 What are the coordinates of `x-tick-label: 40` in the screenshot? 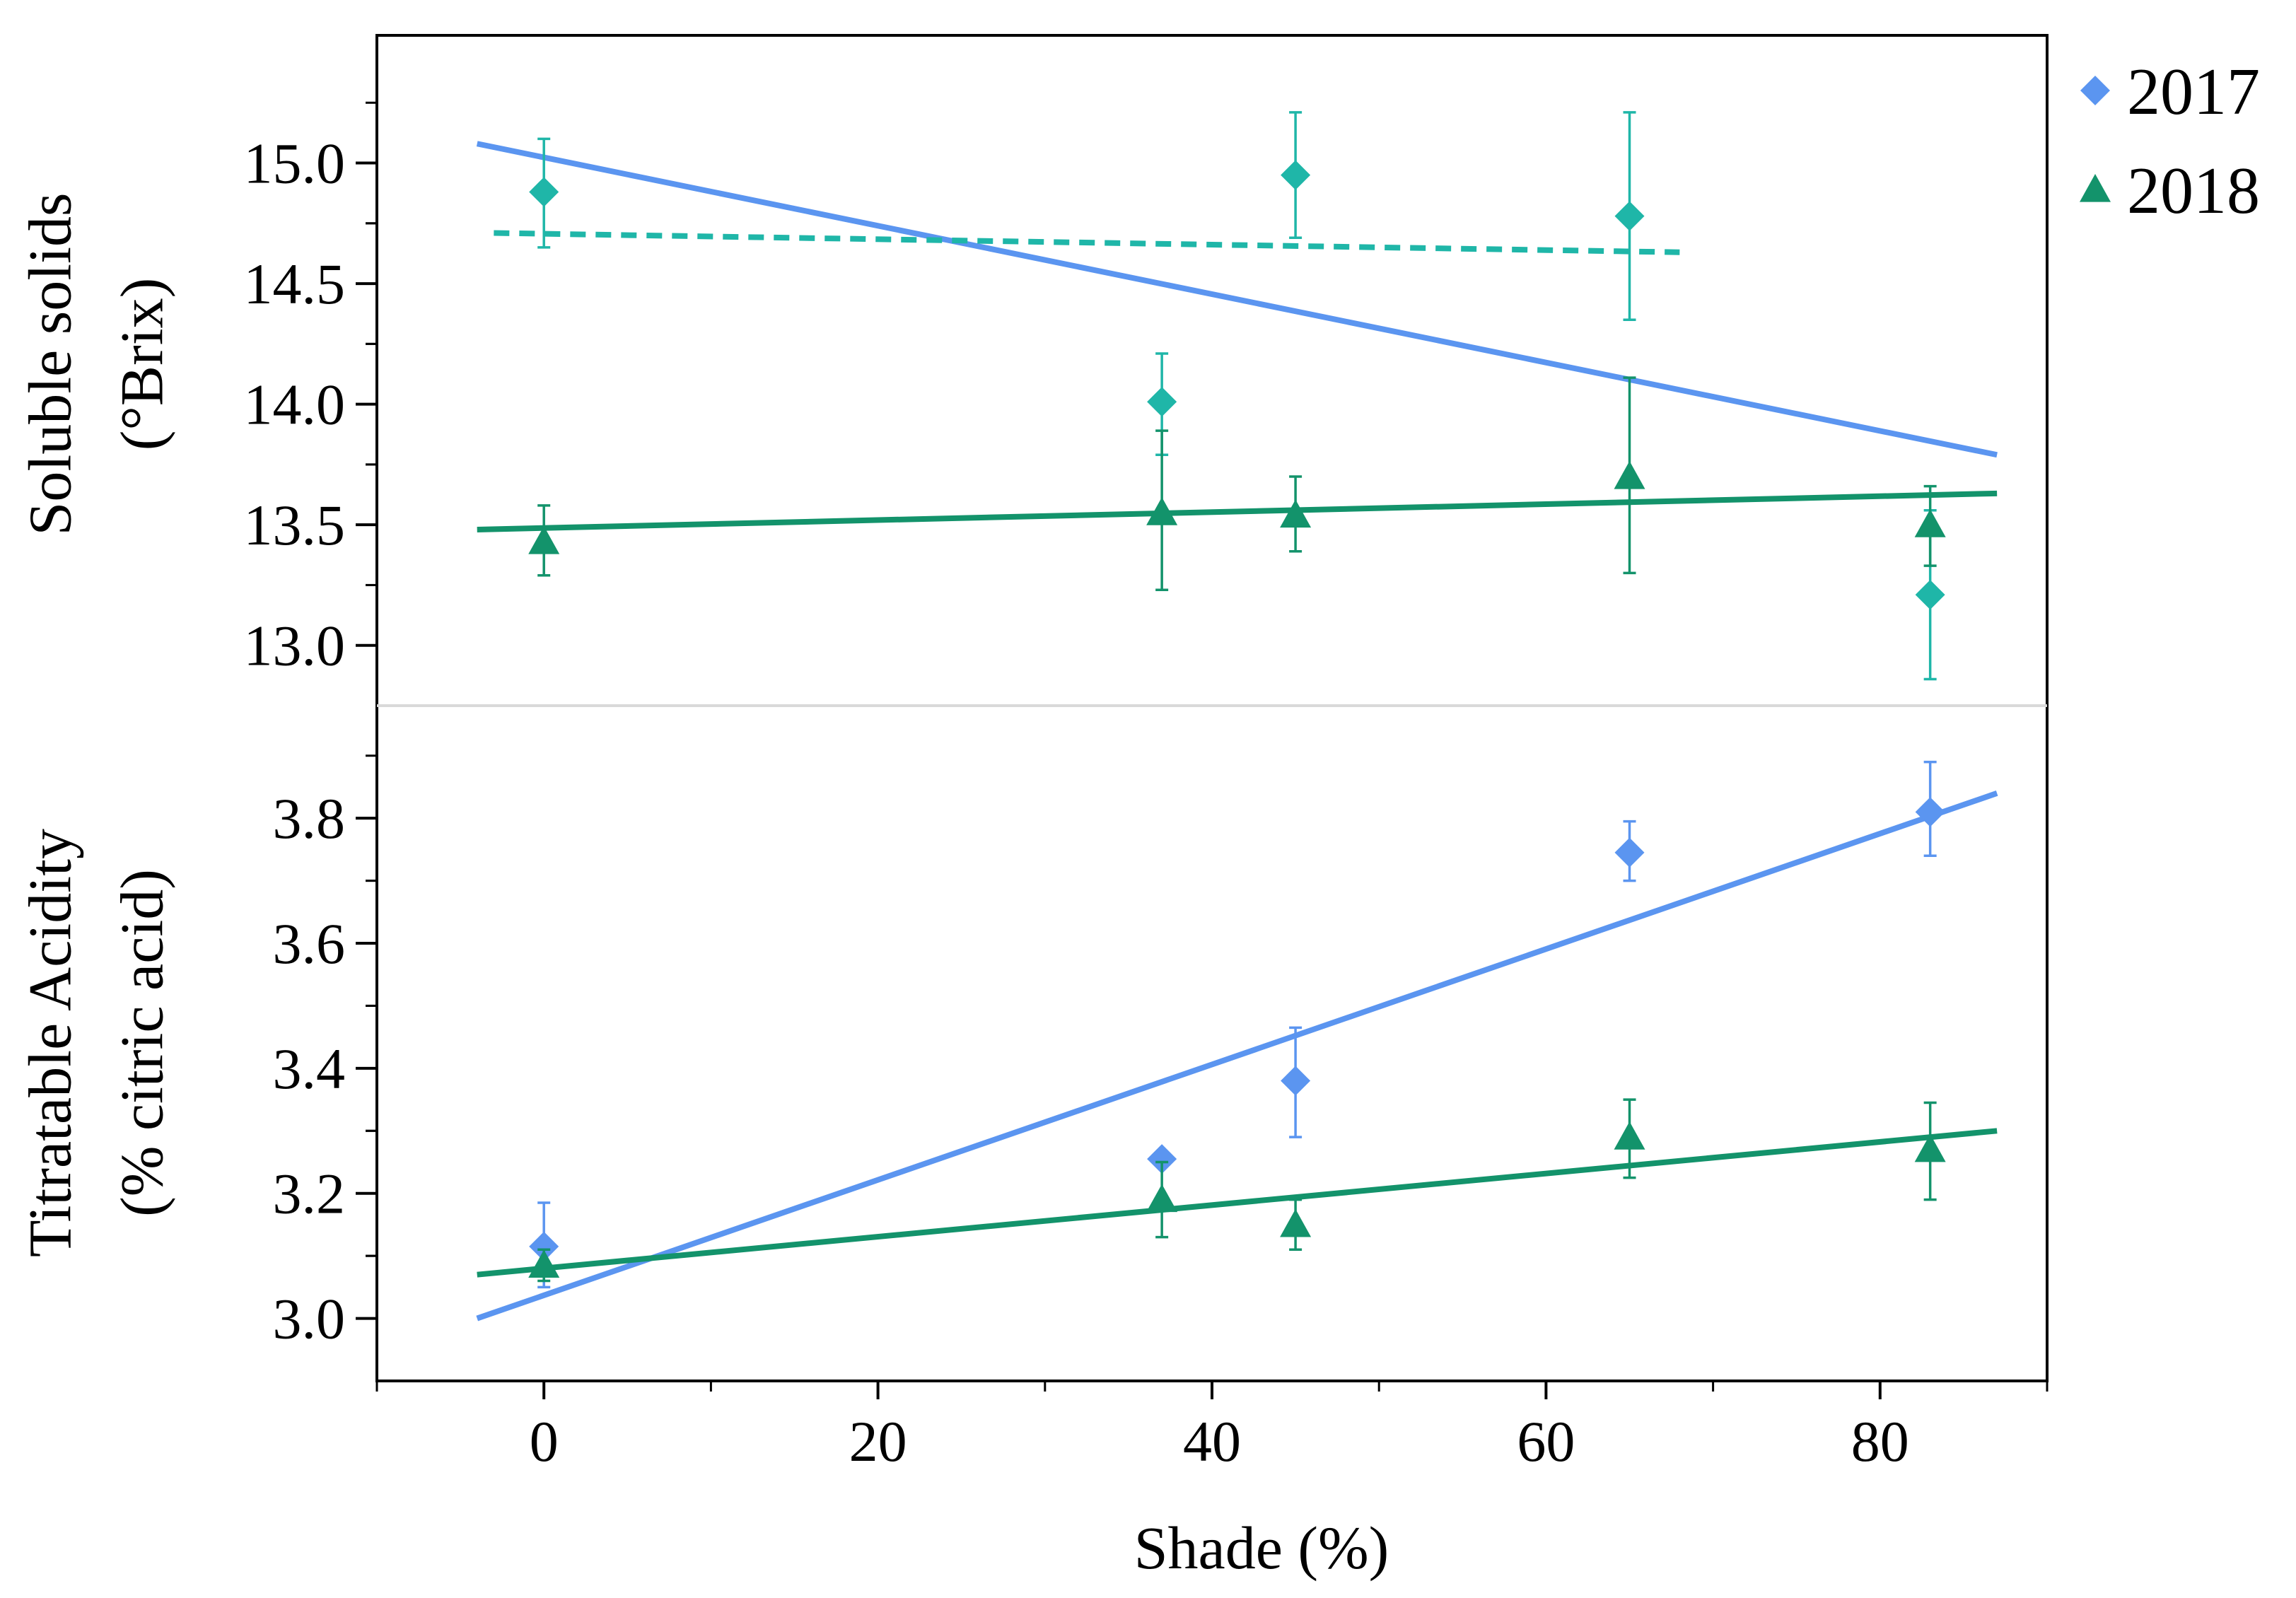 It's located at (1212, 1441).